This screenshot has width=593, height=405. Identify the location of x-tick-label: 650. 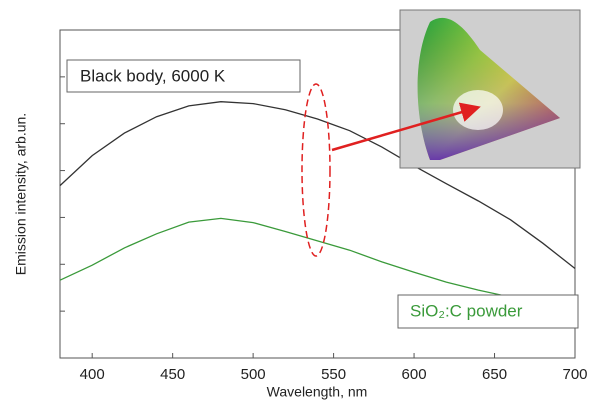
(494, 374).